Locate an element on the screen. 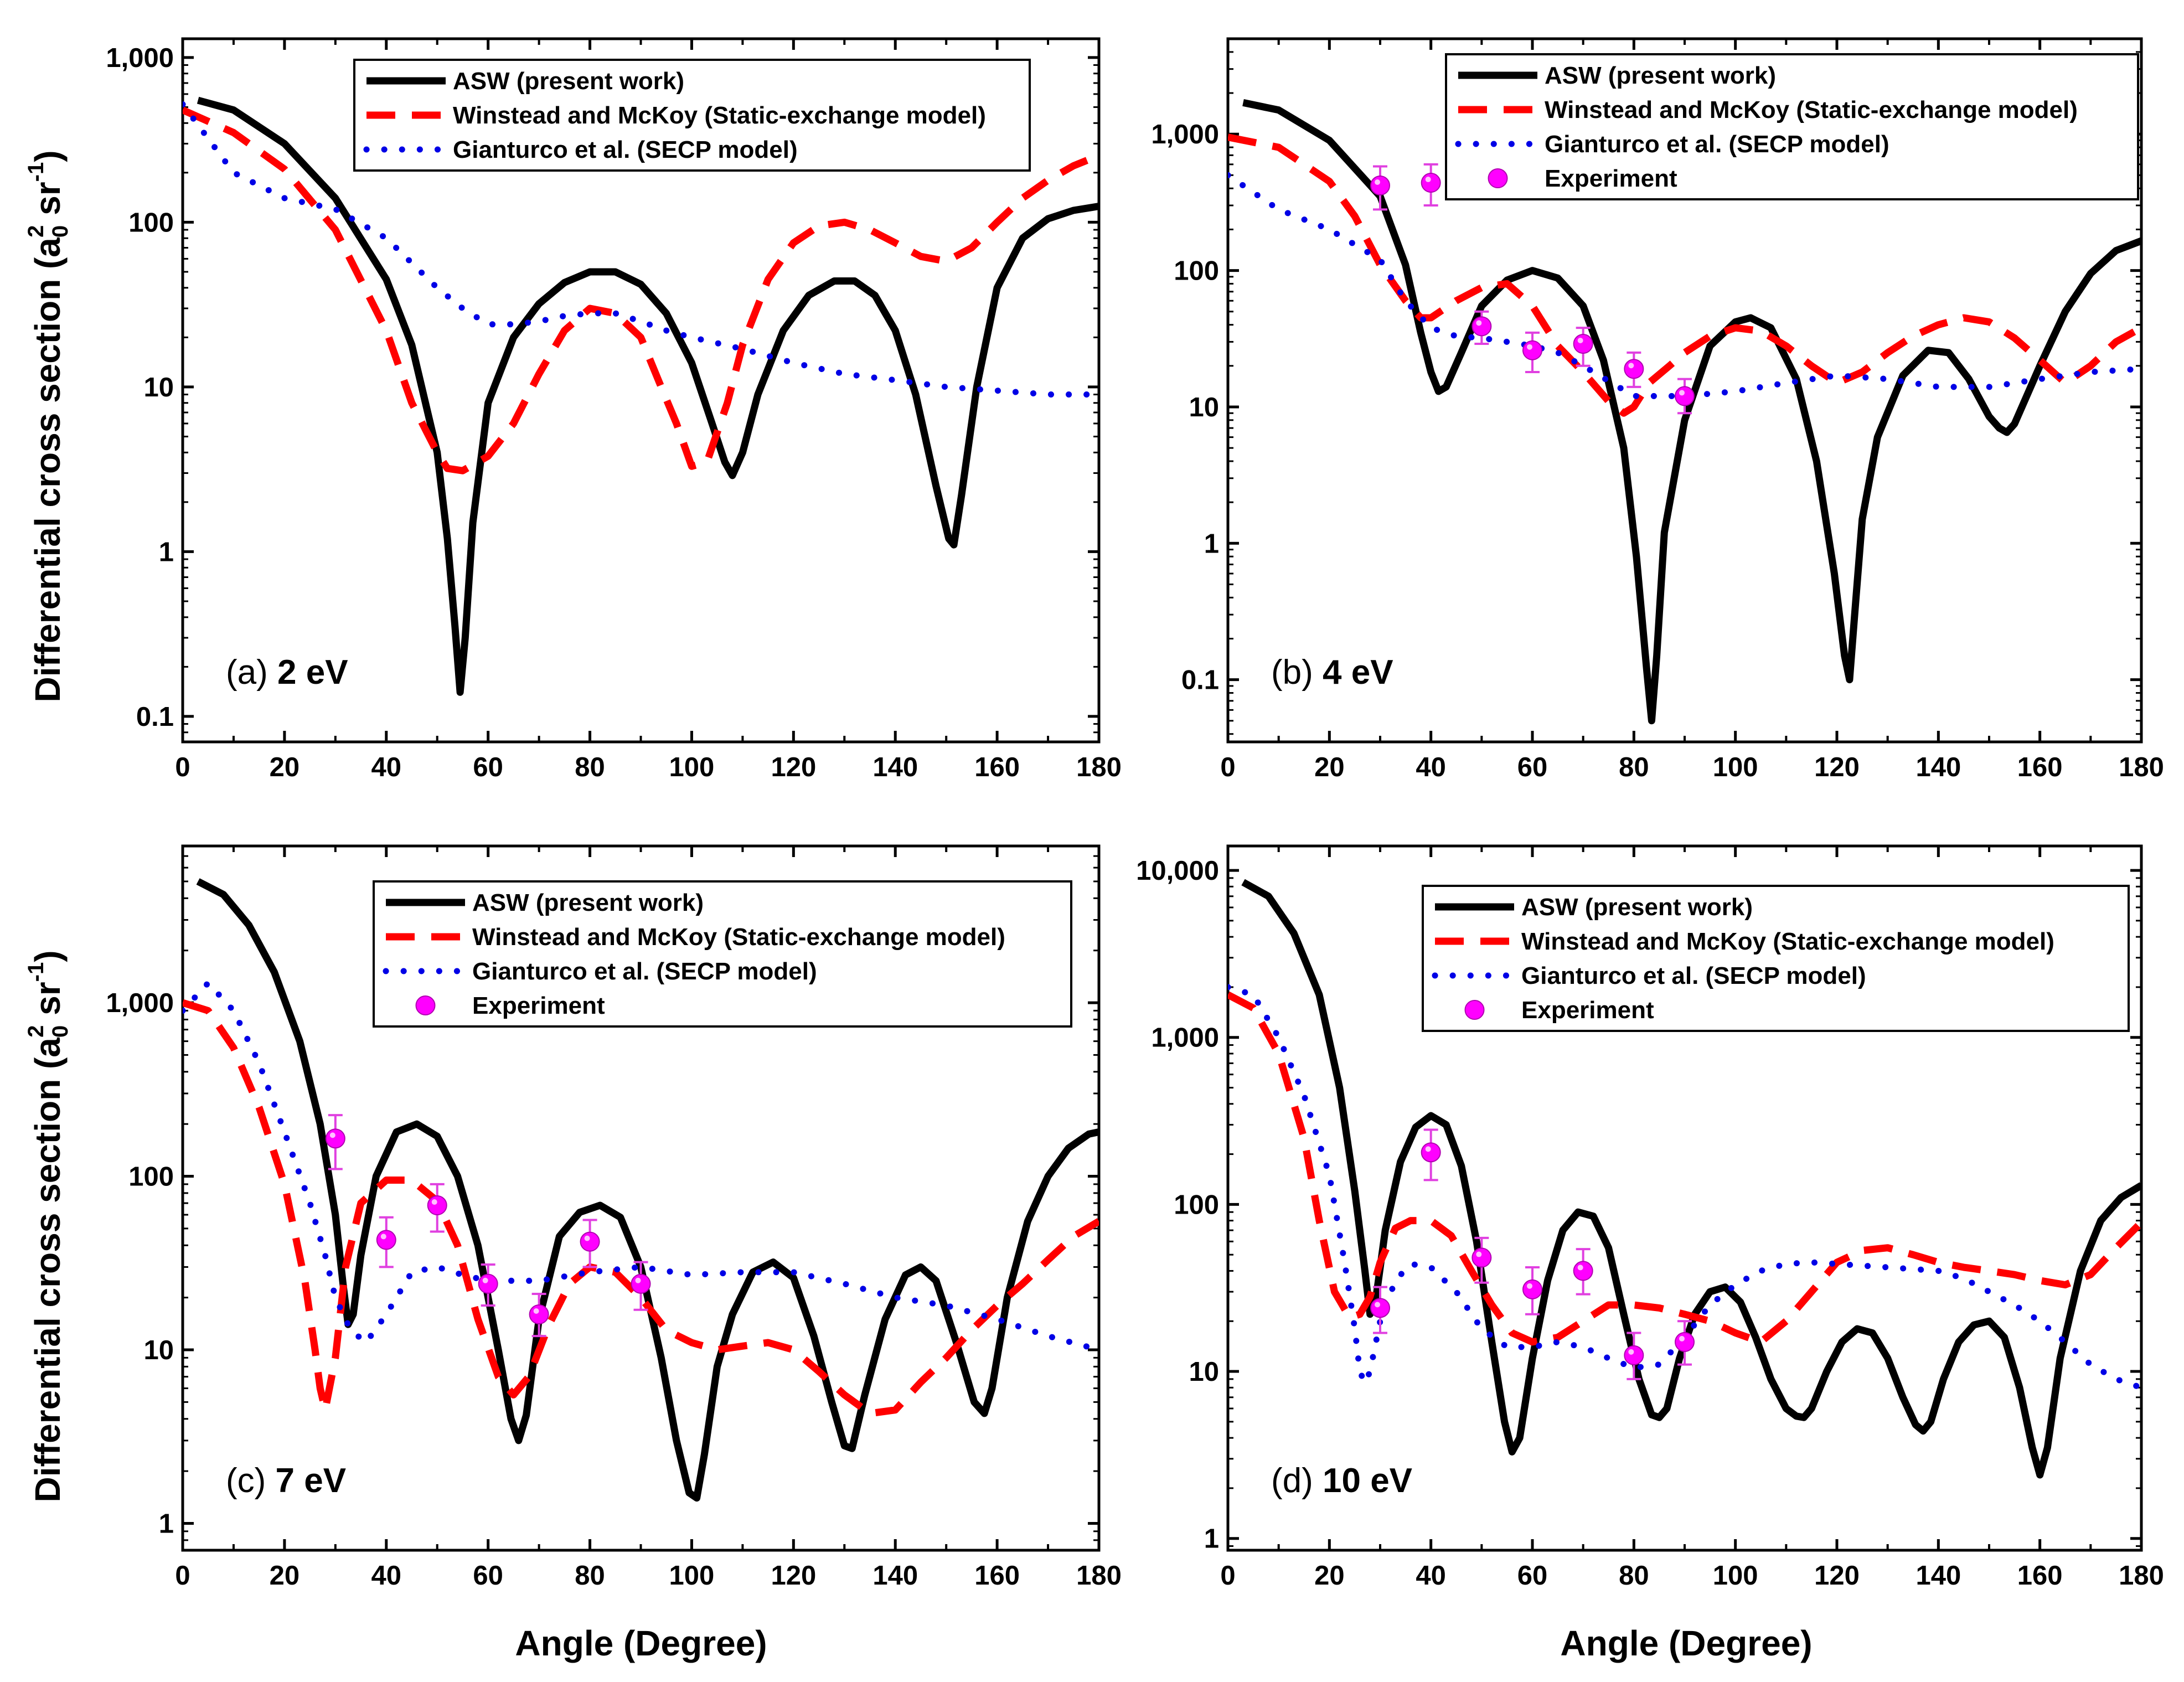  panel-energy: 4 eV is located at coordinates (1358, 673).